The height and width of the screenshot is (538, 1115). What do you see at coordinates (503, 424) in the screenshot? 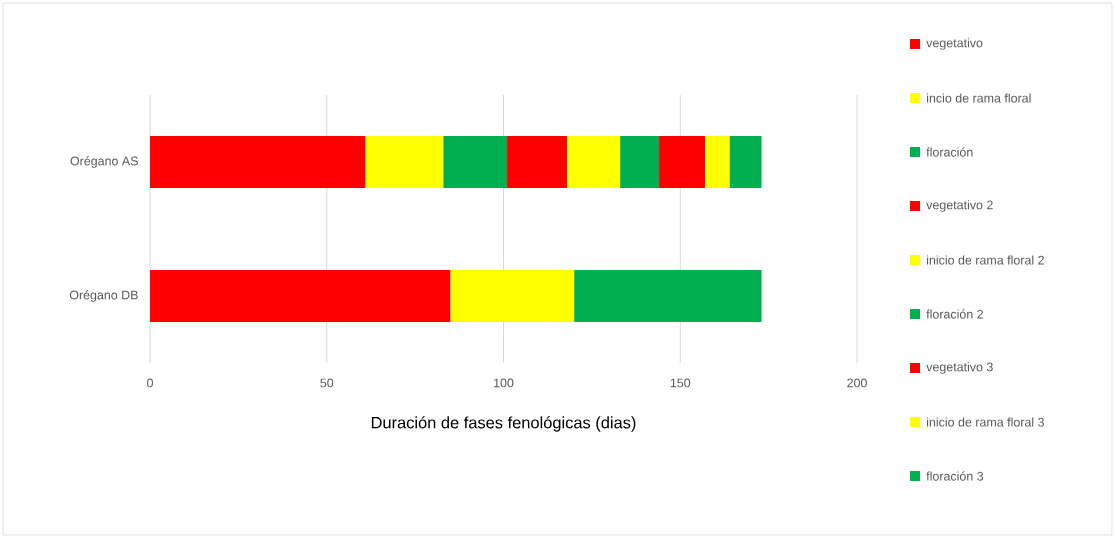
I see `x-axis-title: Duración de fases fenológicas (dias)` at bounding box center [503, 424].